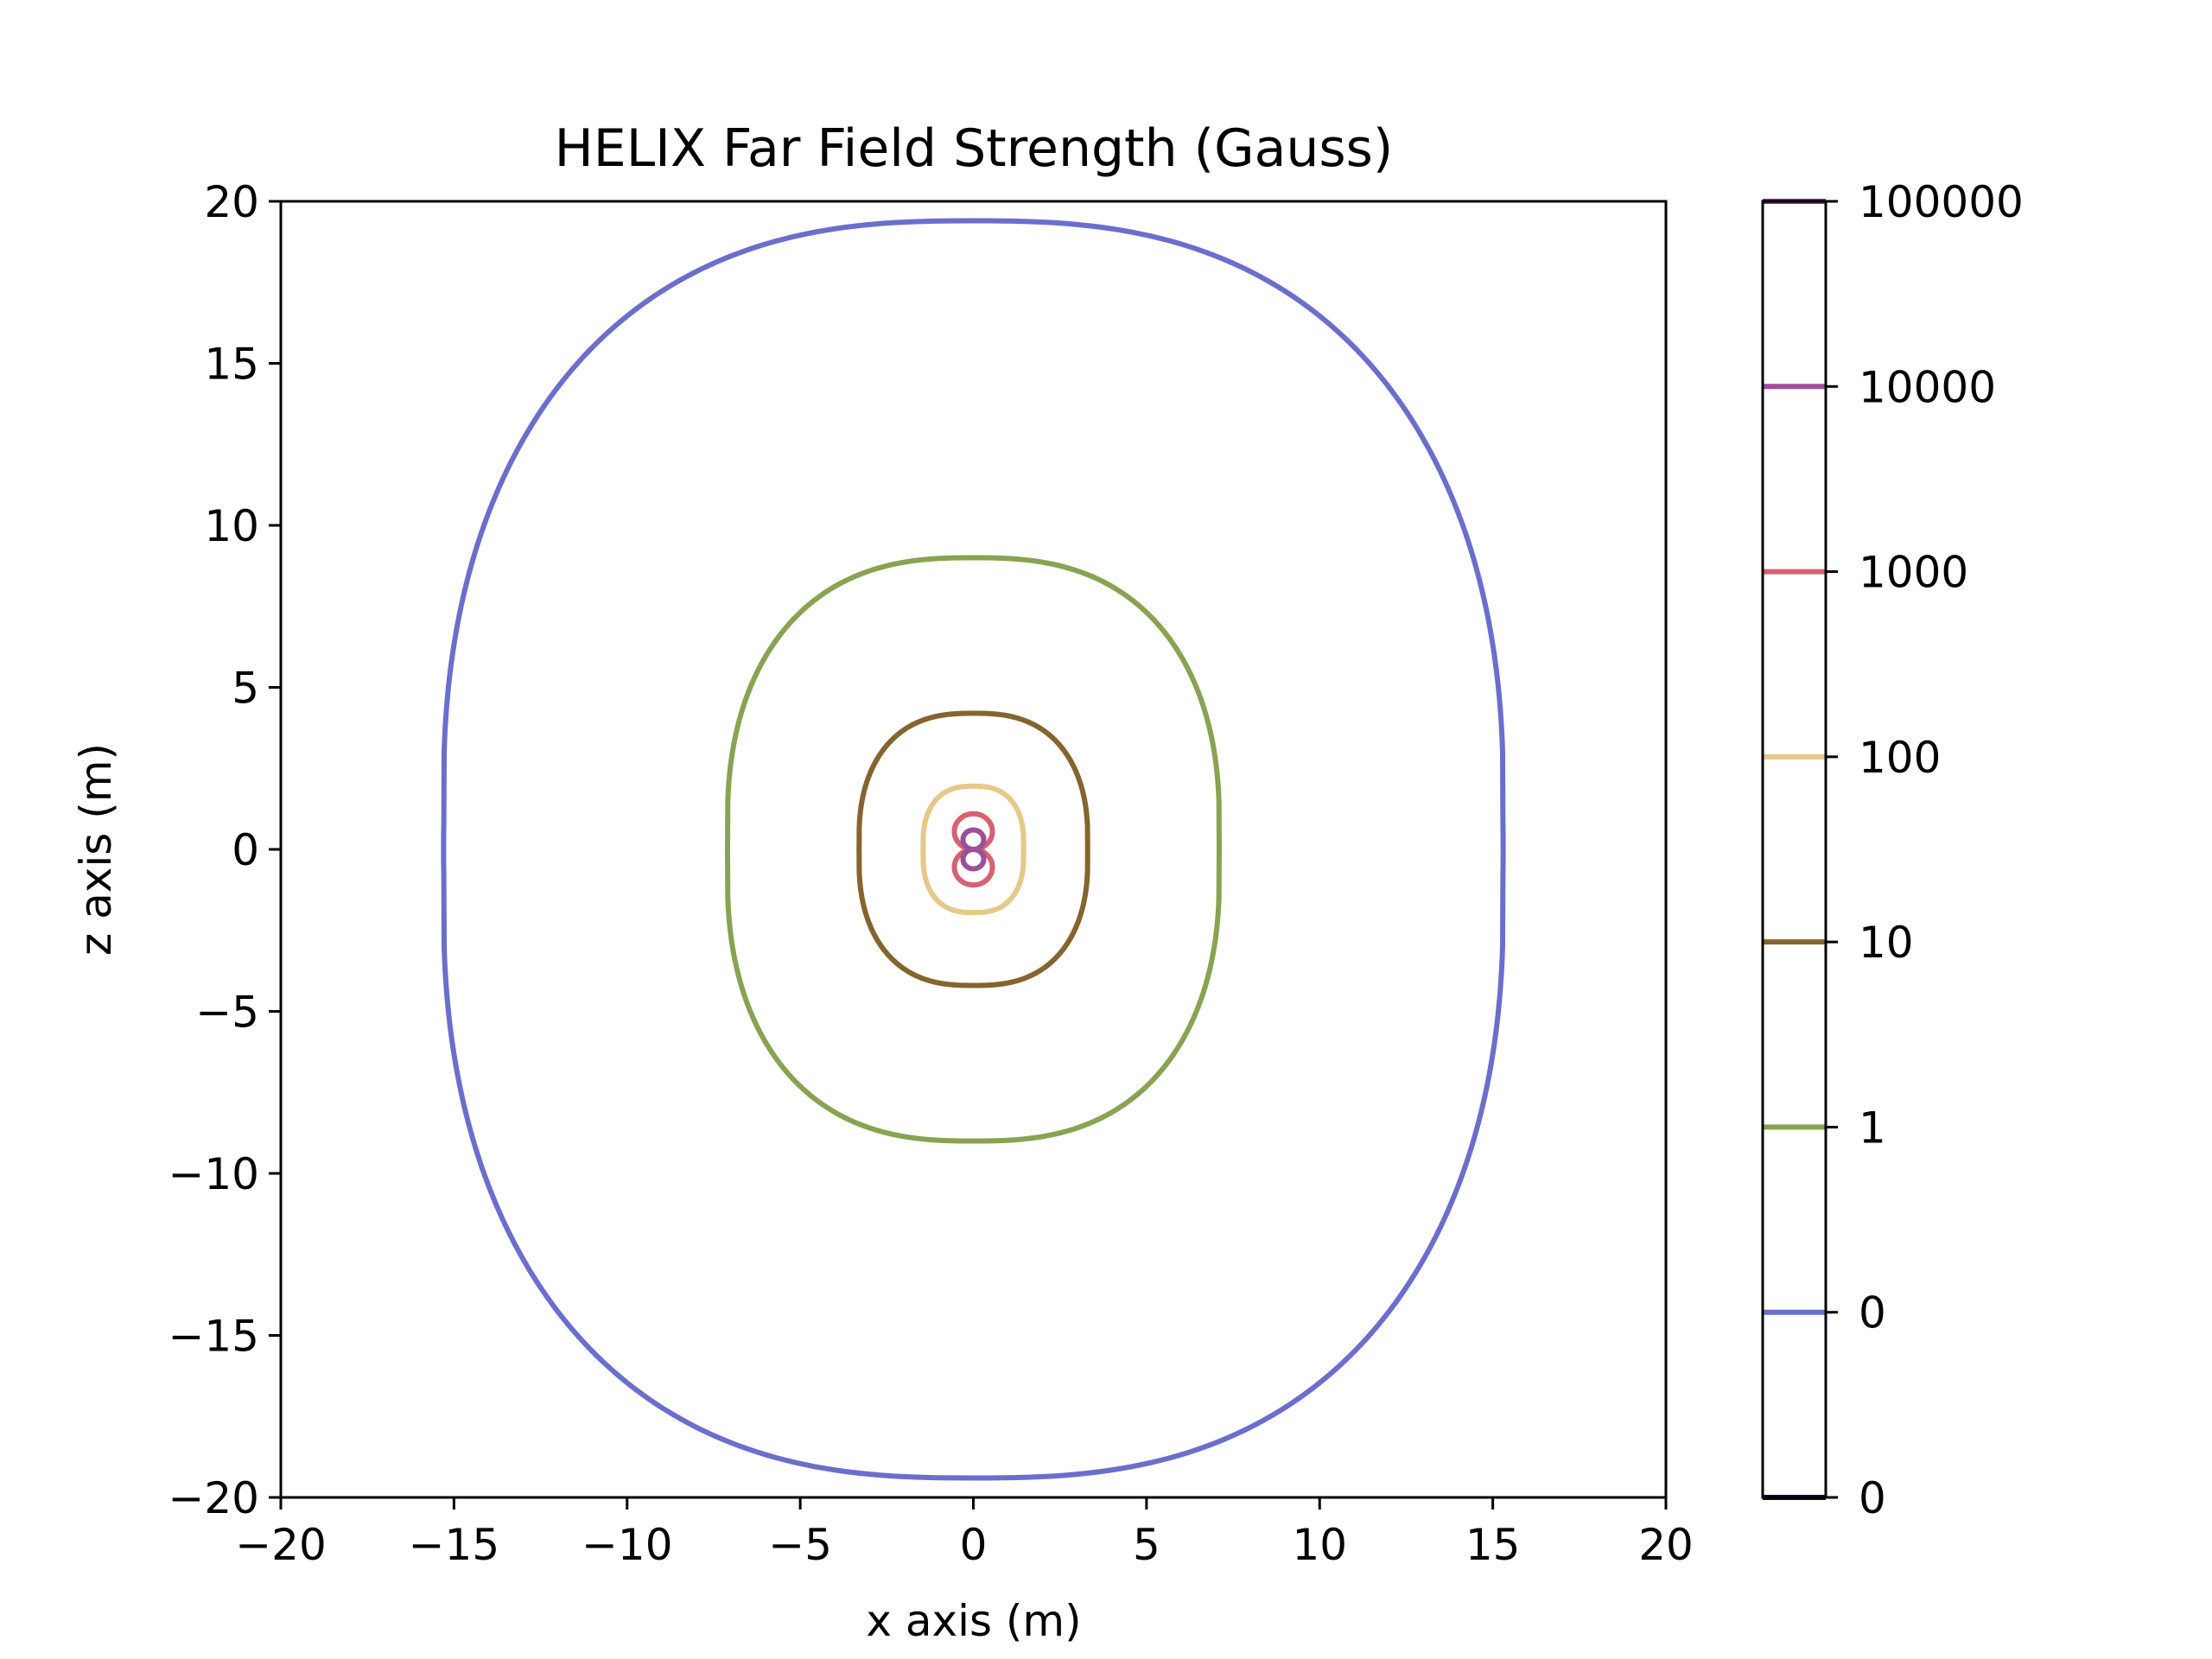 This screenshot has height=1659, width=2212. What do you see at coordinates (224, 850) in the screenshot?
I see `y-axis-ticks: −20 −15 −10 −5 0 5 10 15 20` at bounding box center [224, 850].